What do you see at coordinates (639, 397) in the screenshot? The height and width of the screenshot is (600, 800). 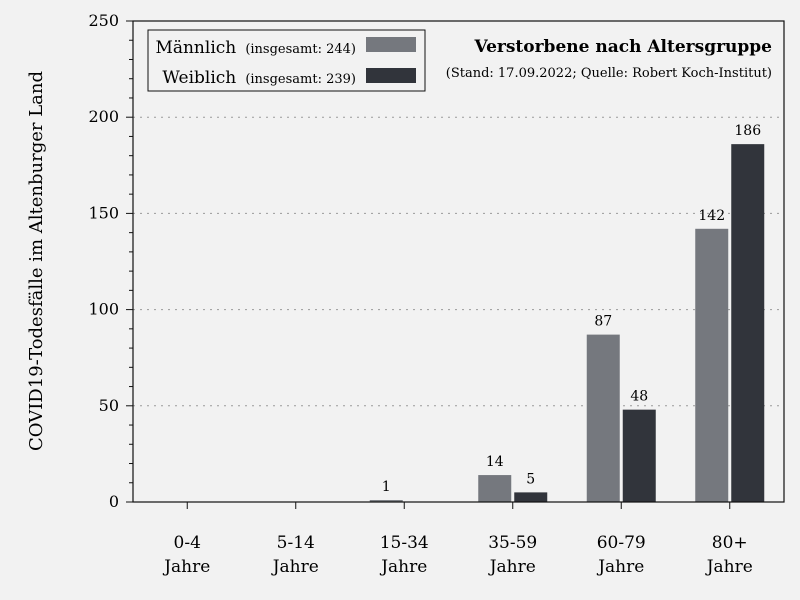 I see `data-label: 48` at bounding box center [639, 397].